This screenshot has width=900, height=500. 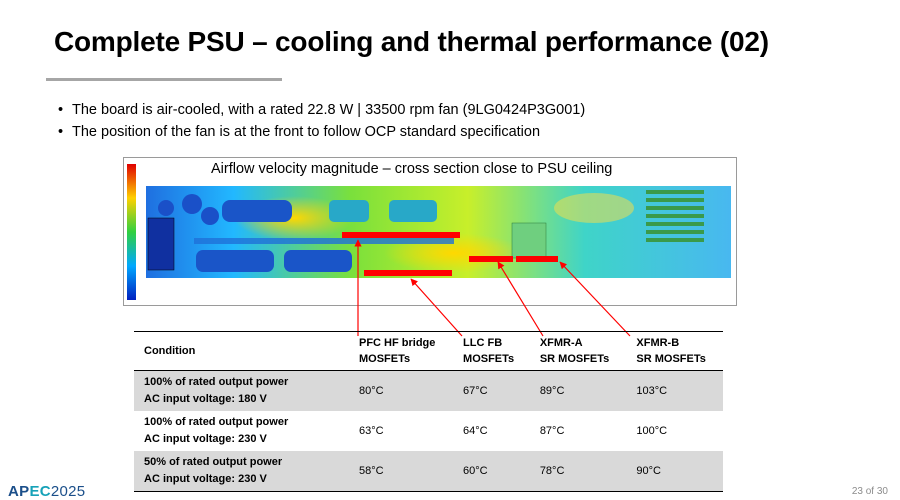 I want to click on pfc-mosfet-highlight, so click(x=401, y=235).